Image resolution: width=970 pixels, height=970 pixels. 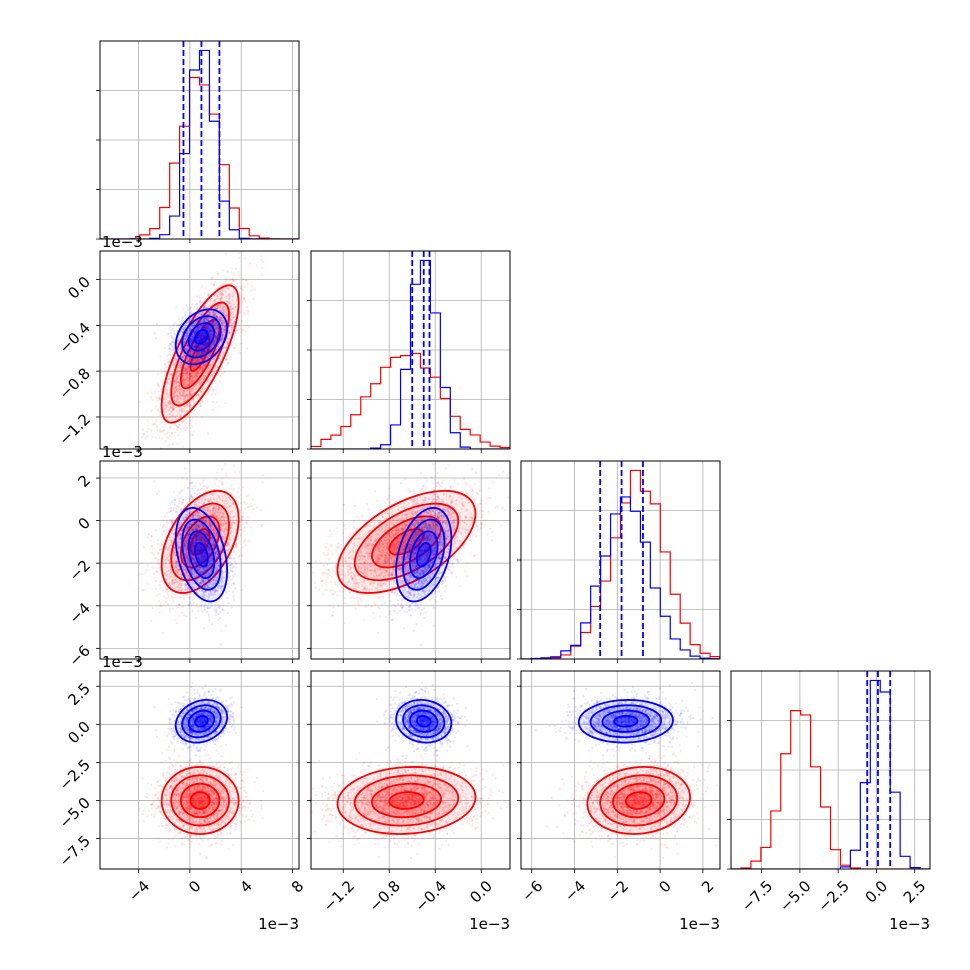 What do you see at coordinates (245, 886) in the screenshot?
I see `x-tick-label: 4` at bounding box center [245, 886].